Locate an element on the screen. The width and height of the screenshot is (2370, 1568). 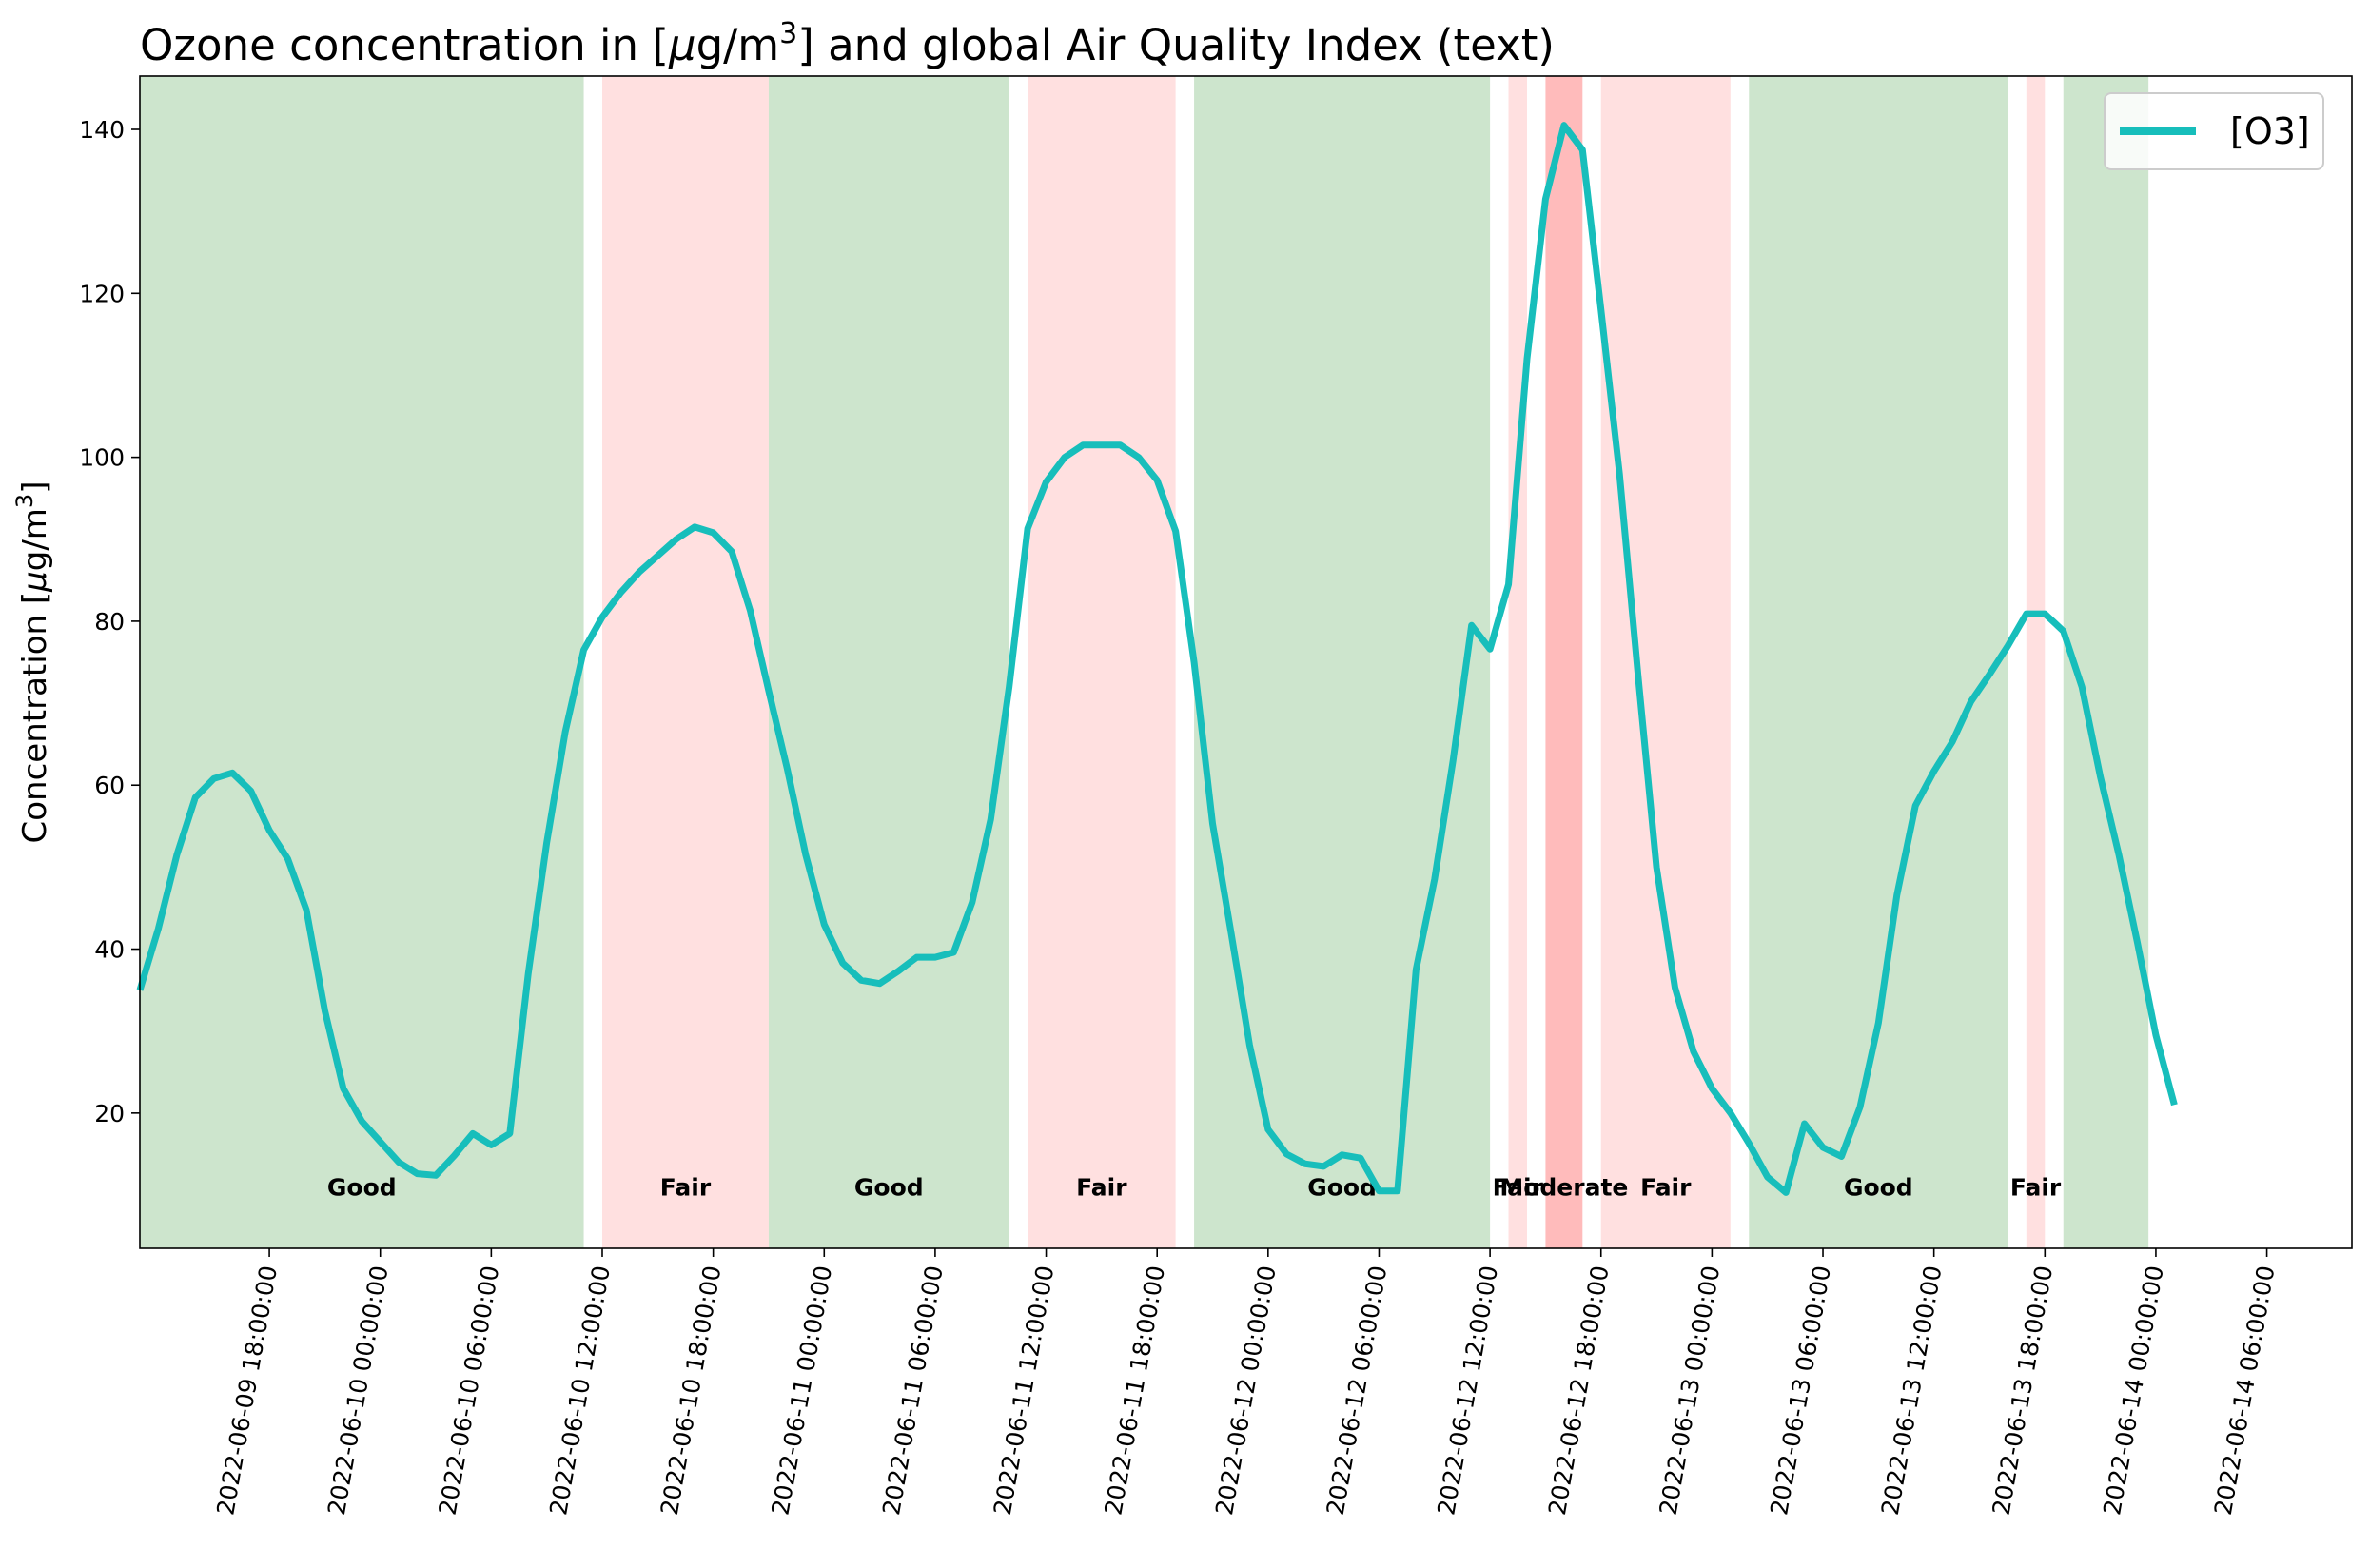
x-tick-label: 2022-06-10 00:00:00 is located at coordinates (358, 1391).